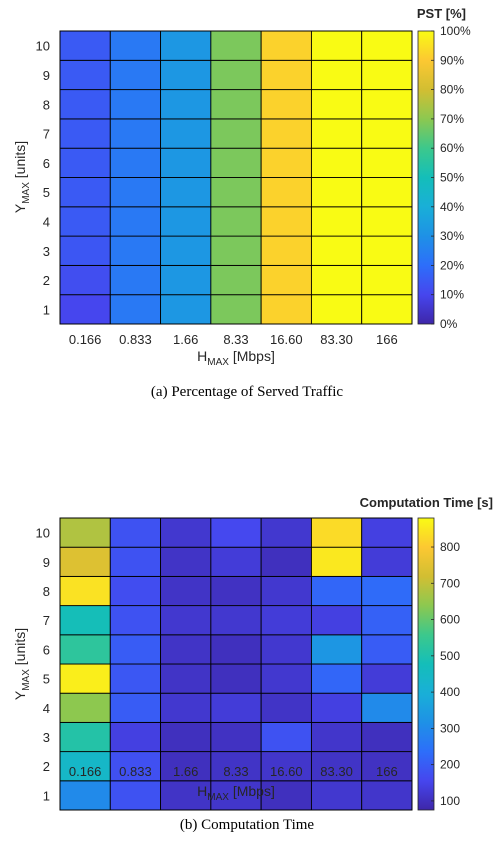 This screenshot has height=841, width=495. Describe the element at coordinates (455, 31) in the screenshot. I see `colorbar-tick-label: 100%` at that location.